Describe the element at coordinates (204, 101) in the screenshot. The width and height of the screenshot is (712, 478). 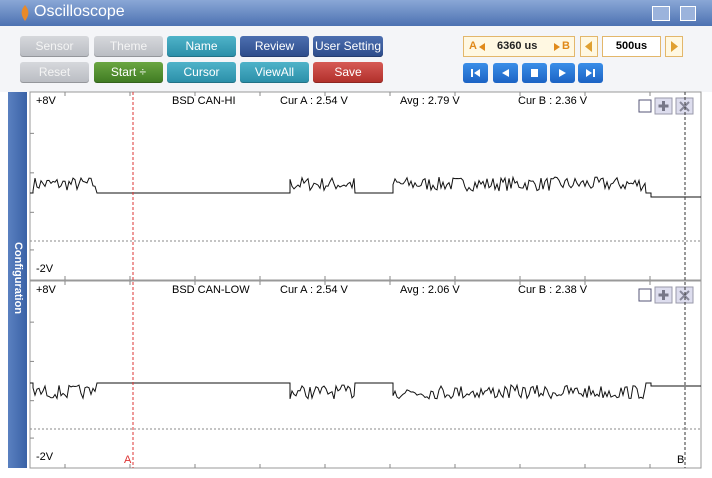
I see `channel-name: BSD CAN-HI` at that location.